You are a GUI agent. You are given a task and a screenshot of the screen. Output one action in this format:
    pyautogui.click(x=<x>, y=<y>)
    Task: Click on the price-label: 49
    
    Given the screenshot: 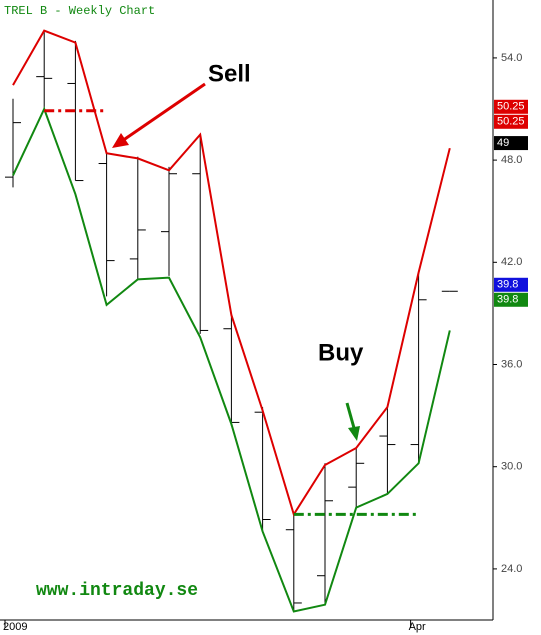 What is the action you would take?
    pyautogui.click(x=503, y=143)
    